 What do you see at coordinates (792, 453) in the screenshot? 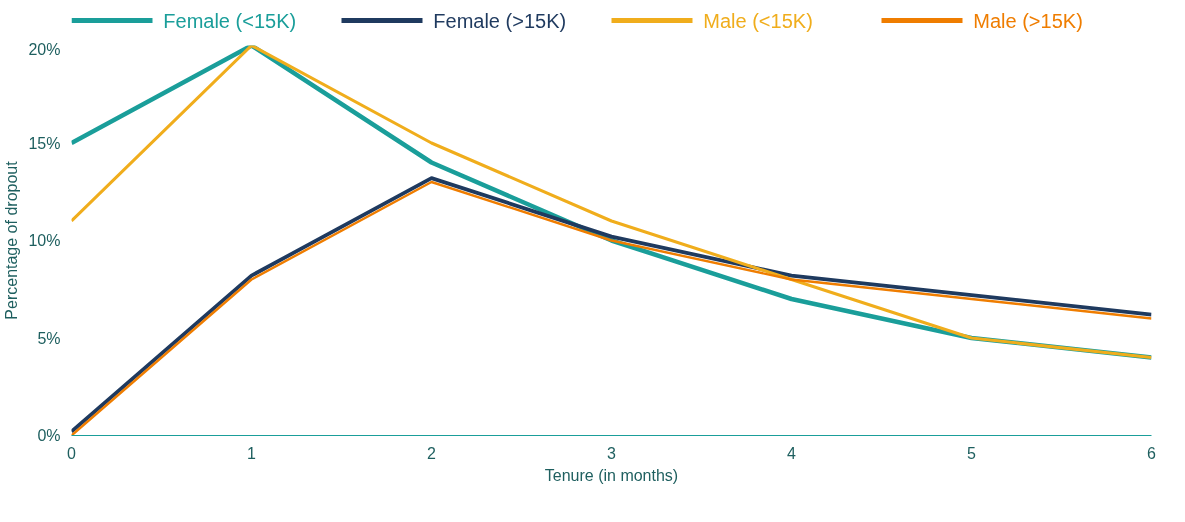
I see `x-tick-label: 4` at bounding box center [792, 453].